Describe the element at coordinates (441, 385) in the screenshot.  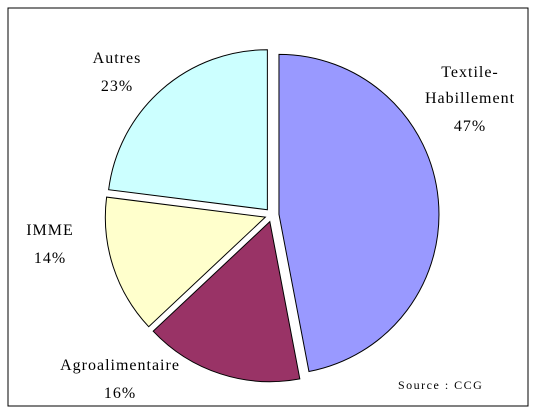
I see `annotation: Source : CCG` at that location.